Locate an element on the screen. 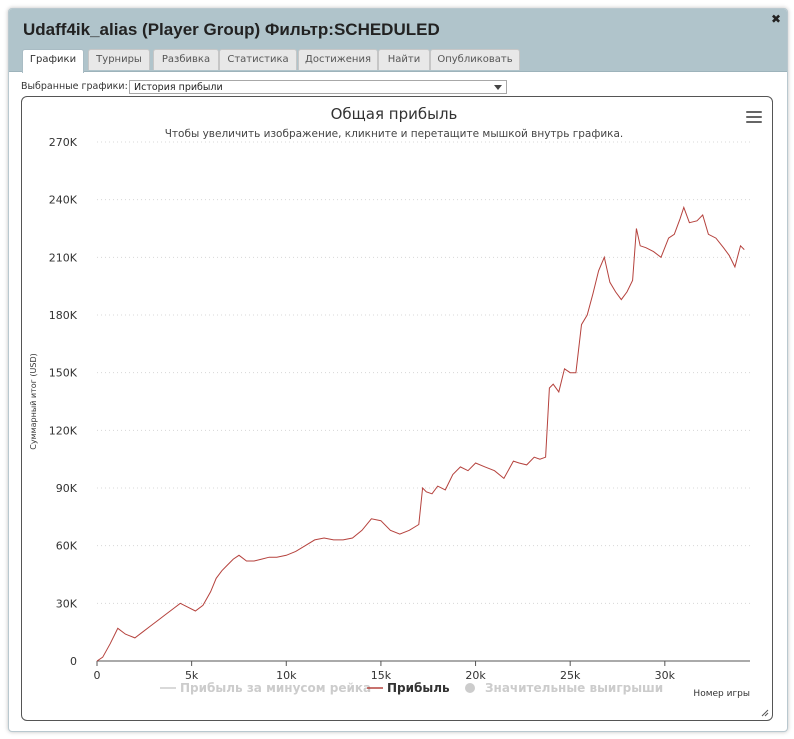 This screenshot has width=794, height=739. graph-selector-value: История прибыли is located at coordinates (178, 87).